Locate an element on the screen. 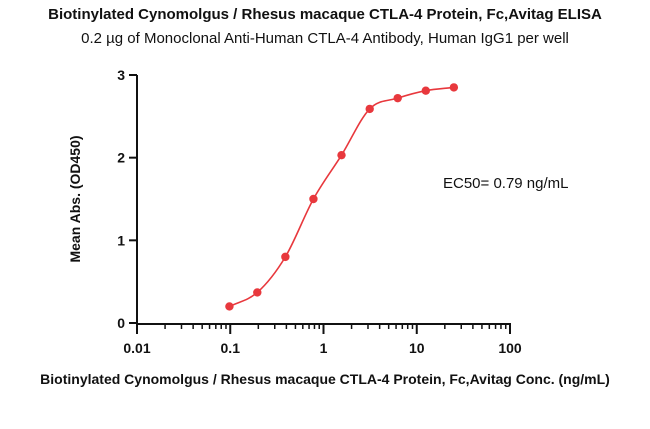  x-tick-label: 100 is located at coordinates (510, 348).